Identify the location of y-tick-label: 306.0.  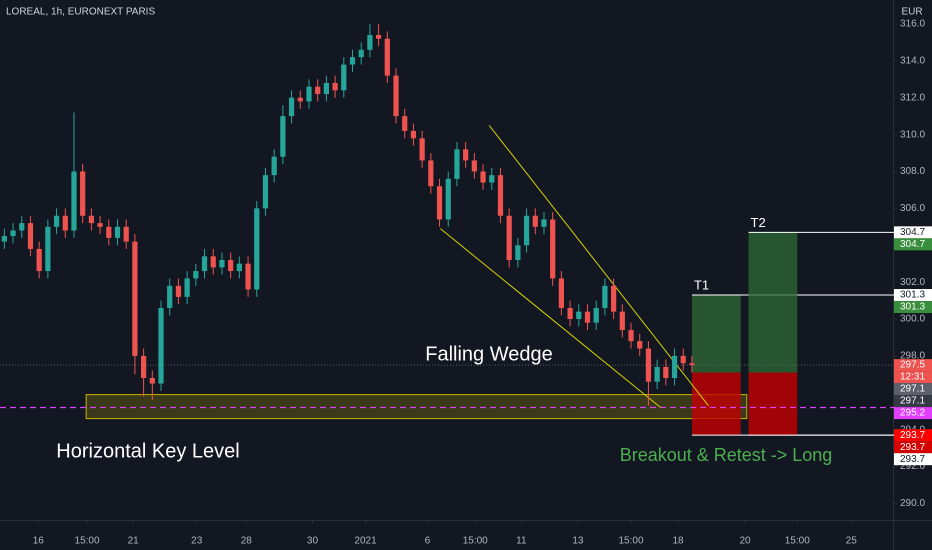
(912, 208).